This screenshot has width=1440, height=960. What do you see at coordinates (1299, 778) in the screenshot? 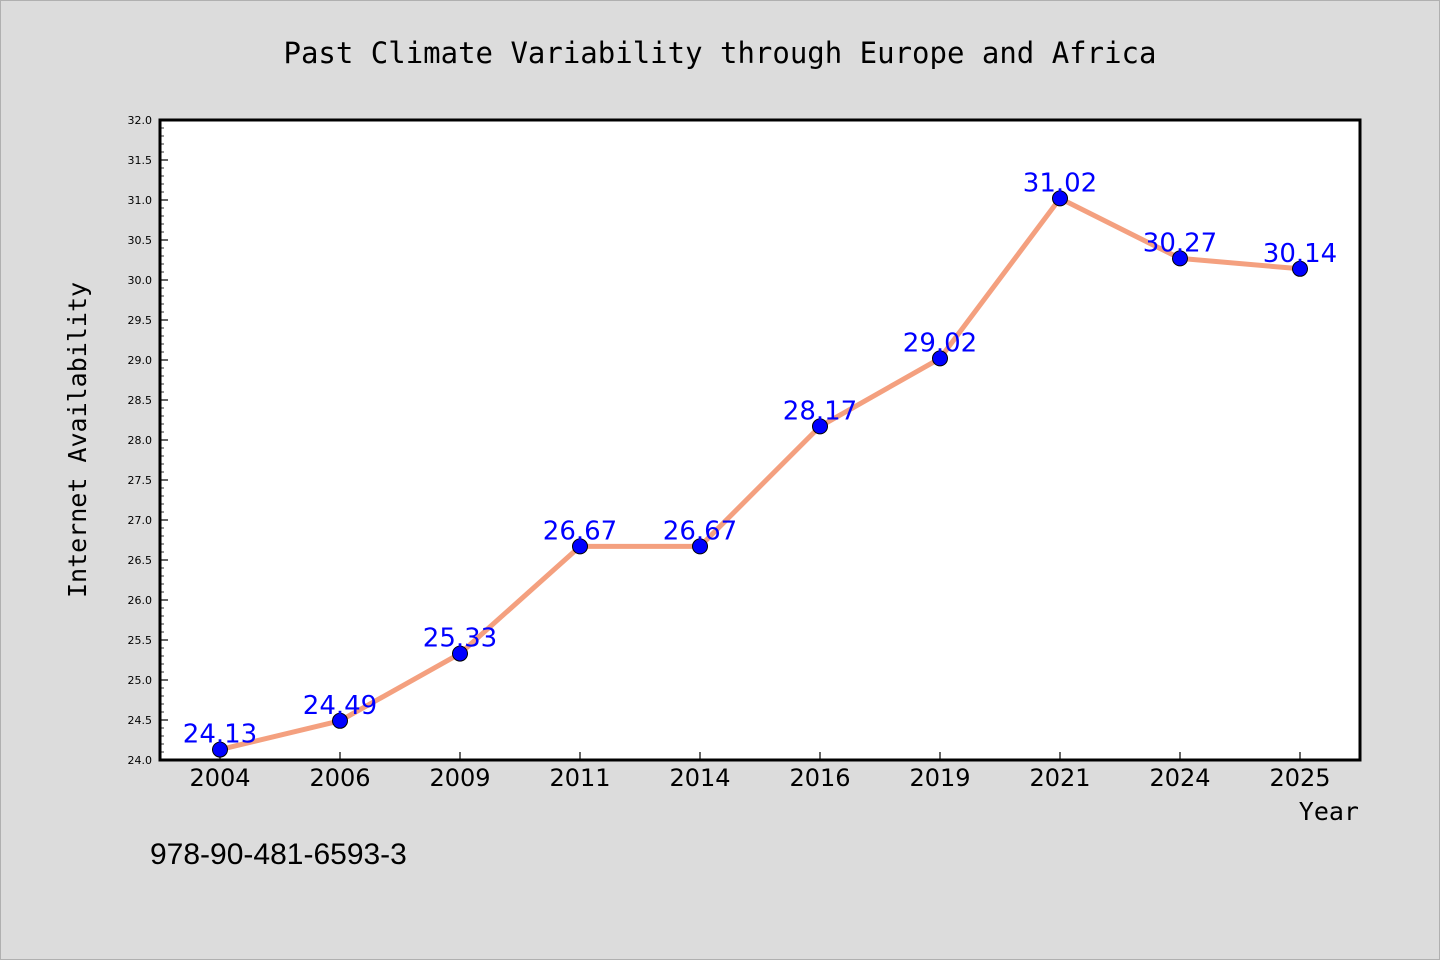
I see `x-tick-label: 2025` at bounding box center [1299, 778].